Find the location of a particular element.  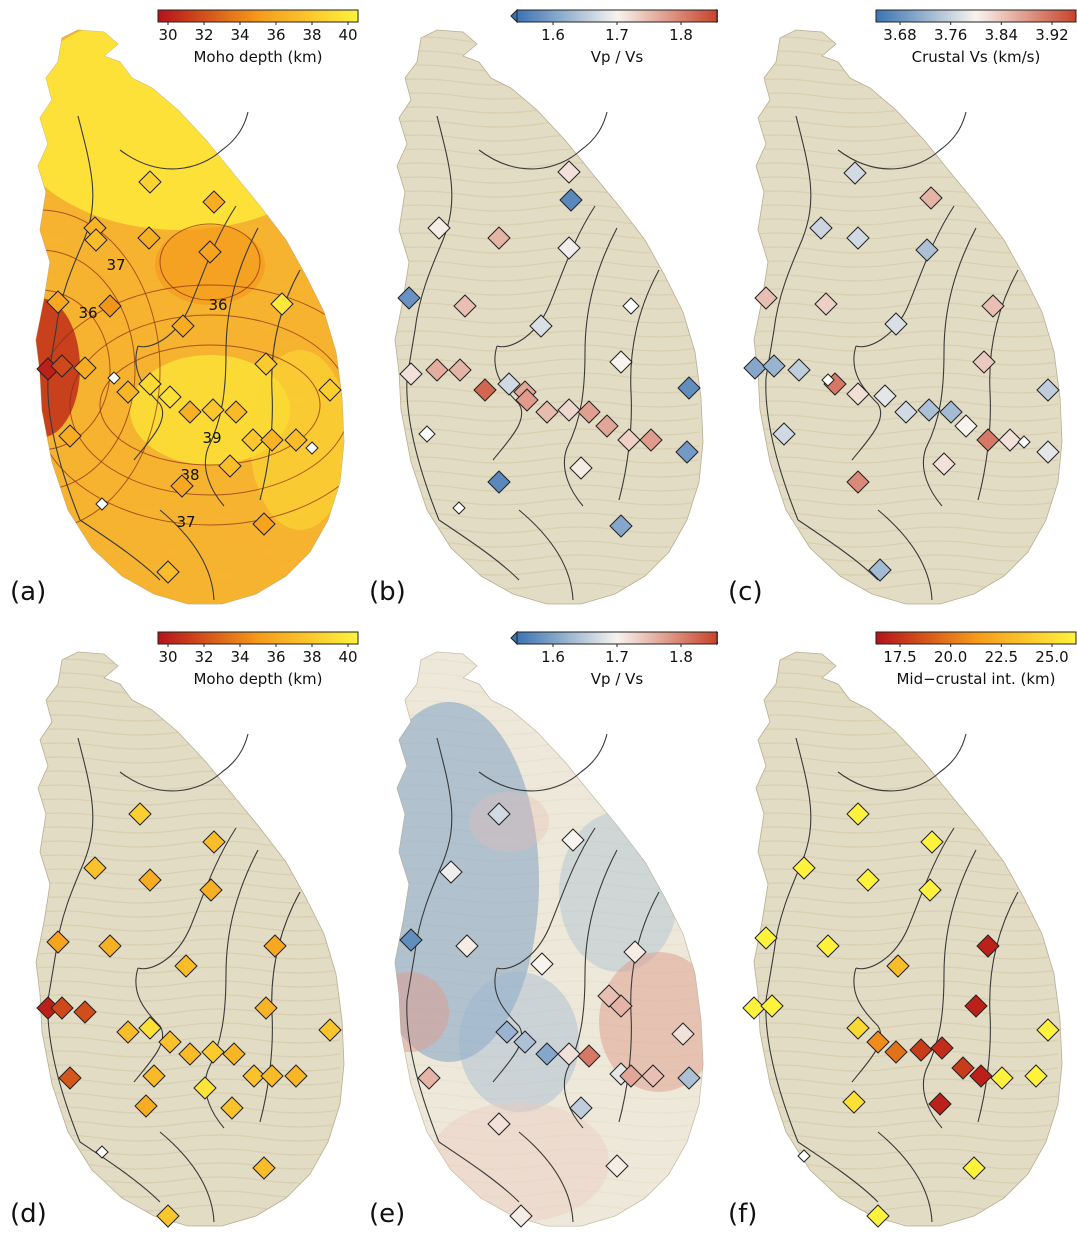

colorbar-tick-label: 20.0 is located at coordinates (950, 657).